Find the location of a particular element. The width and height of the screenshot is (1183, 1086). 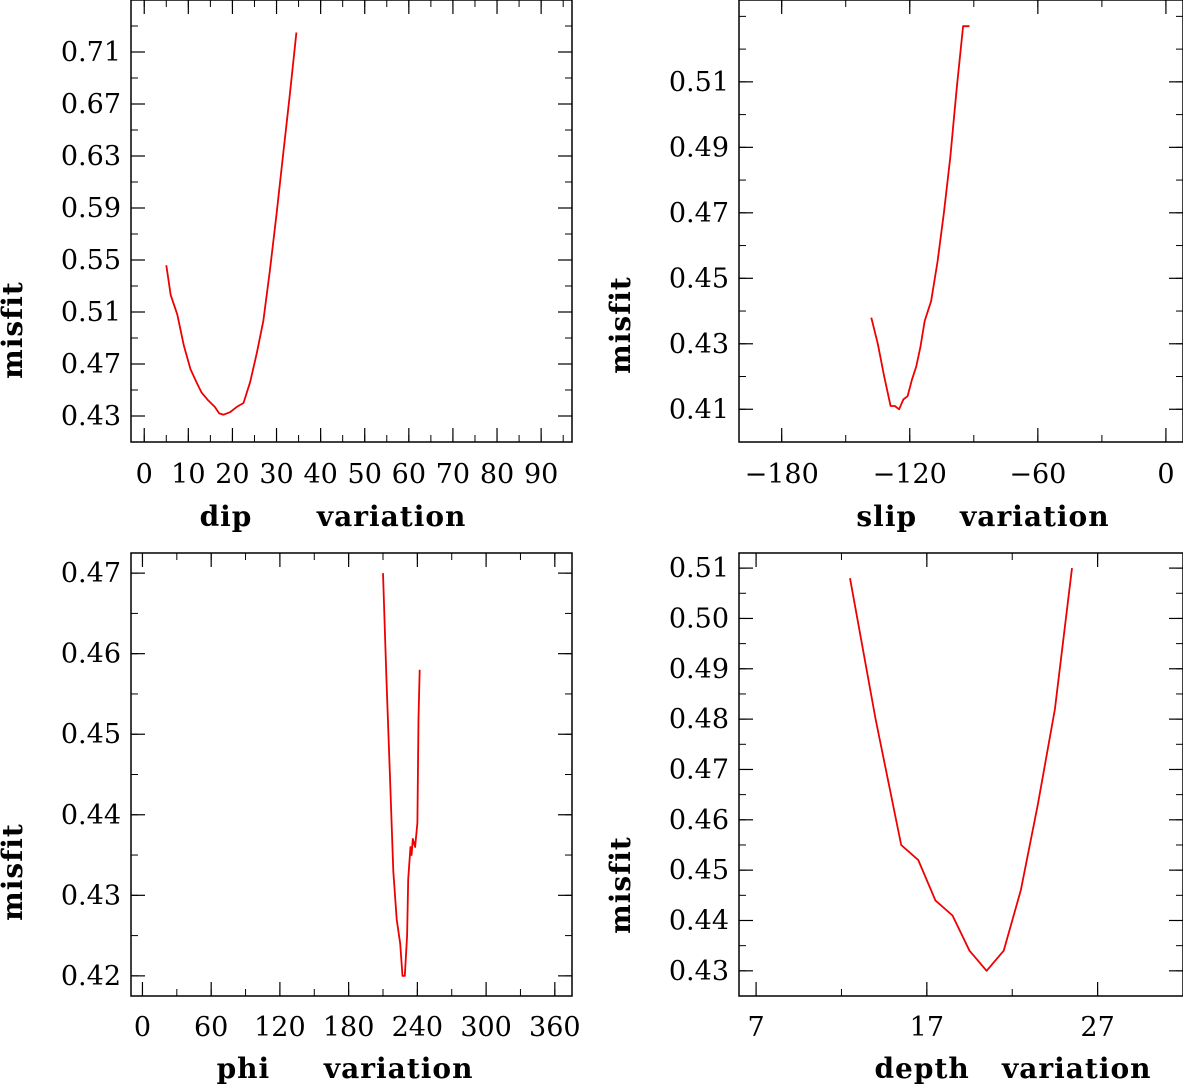

slip-xtick-label: −60 is located at coordinates (1037, 474).